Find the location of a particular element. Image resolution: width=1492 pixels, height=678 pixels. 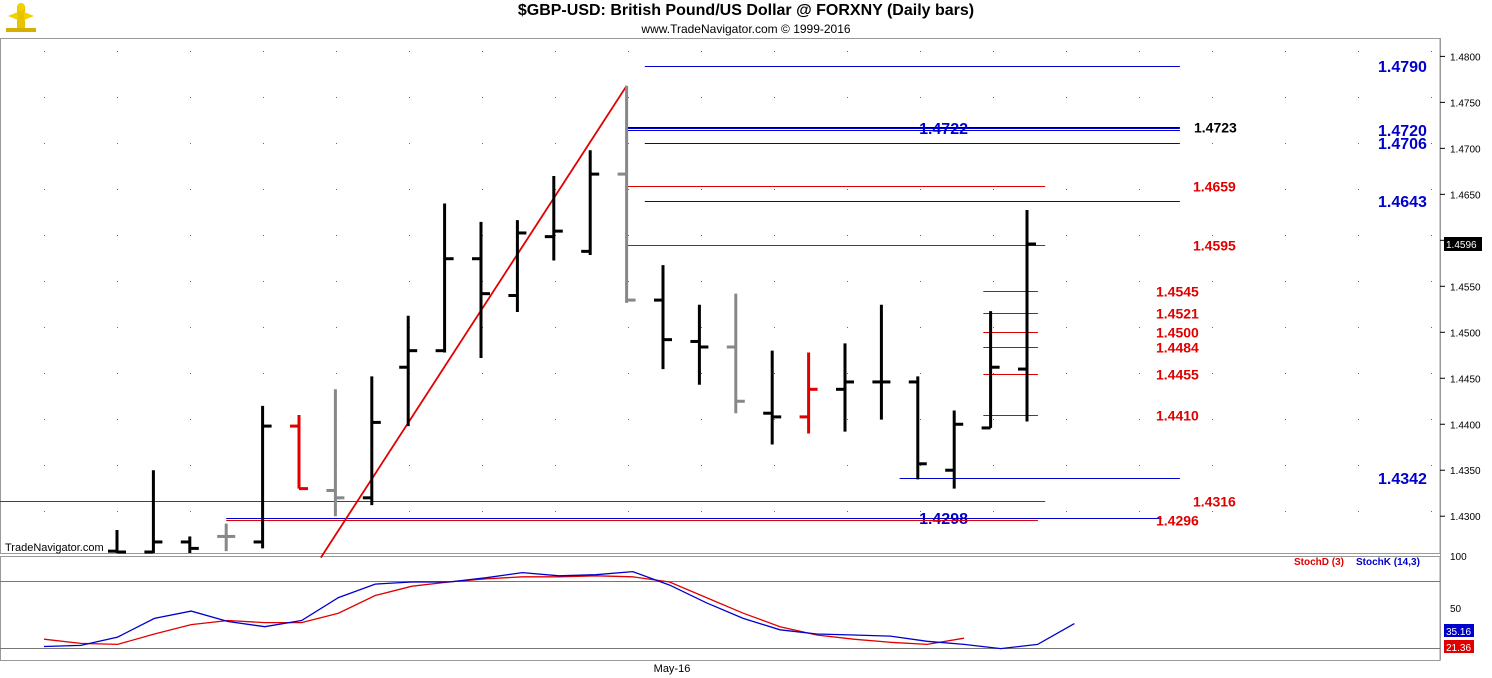

price-tick-label: 1.4450 is located at coordinates (1465, 379).